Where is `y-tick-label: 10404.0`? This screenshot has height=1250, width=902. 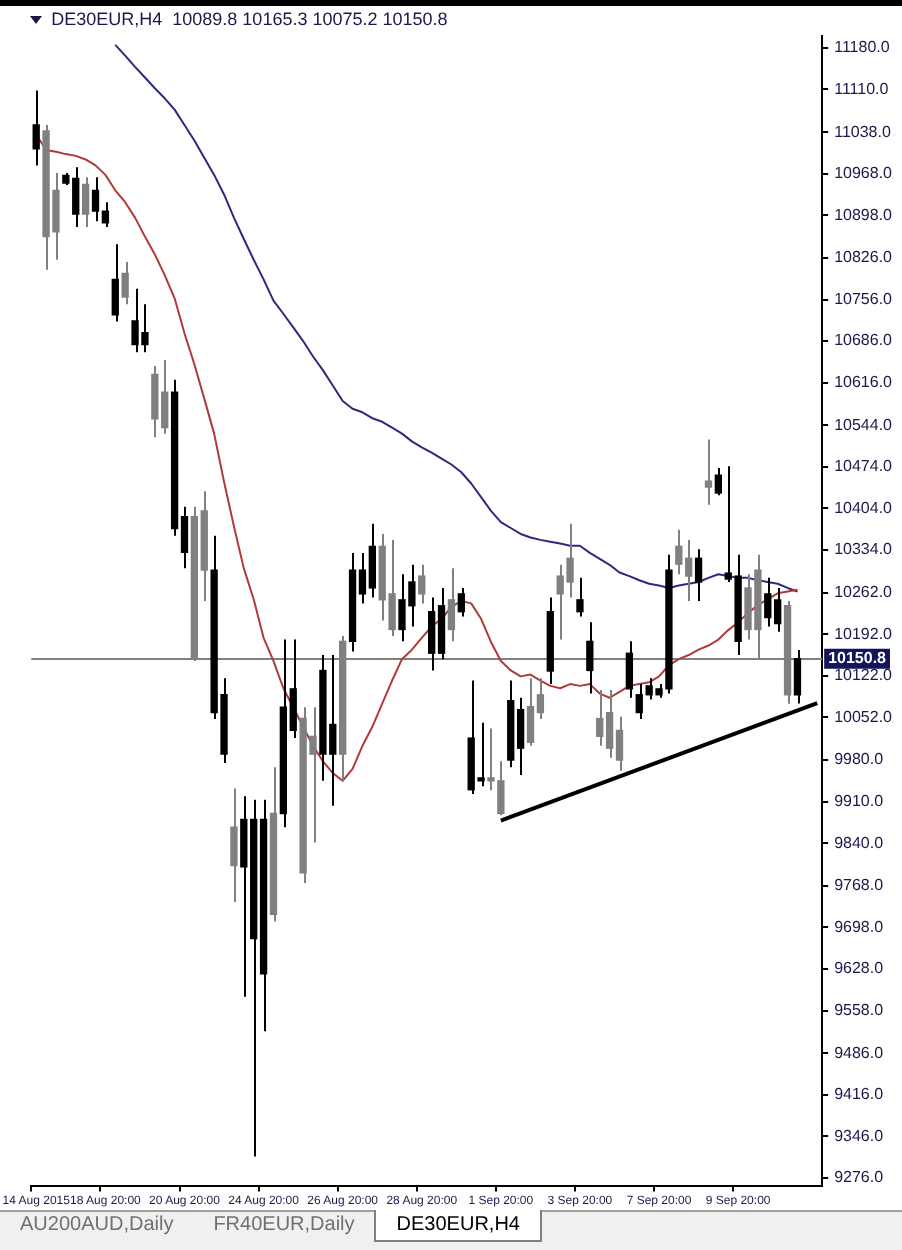
y-tick-label: 10404.0 is located at coordinates (864, 507).